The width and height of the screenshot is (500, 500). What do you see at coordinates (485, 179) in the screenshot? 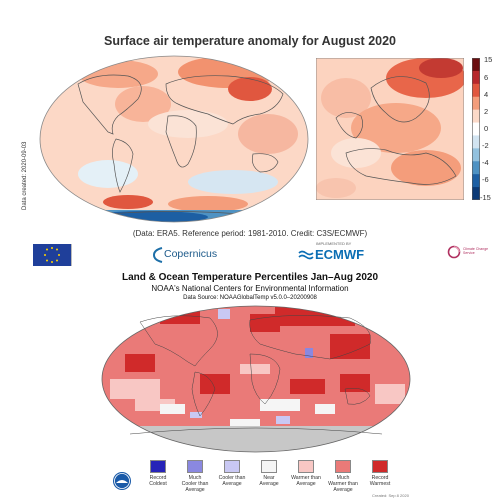
I see `colorbar-tick: -6` at bounding box center [485, 179].